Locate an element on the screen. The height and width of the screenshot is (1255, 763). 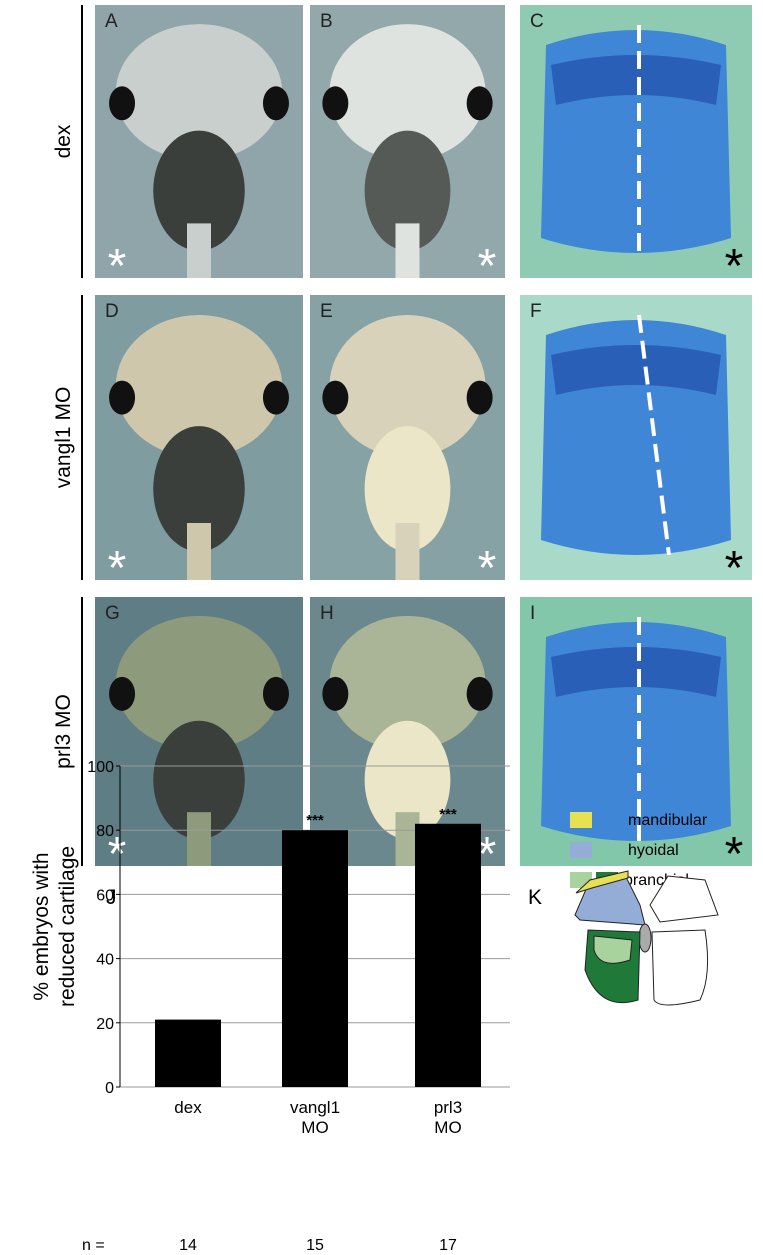
panel-letter: A is located at coordinates (111, 21).